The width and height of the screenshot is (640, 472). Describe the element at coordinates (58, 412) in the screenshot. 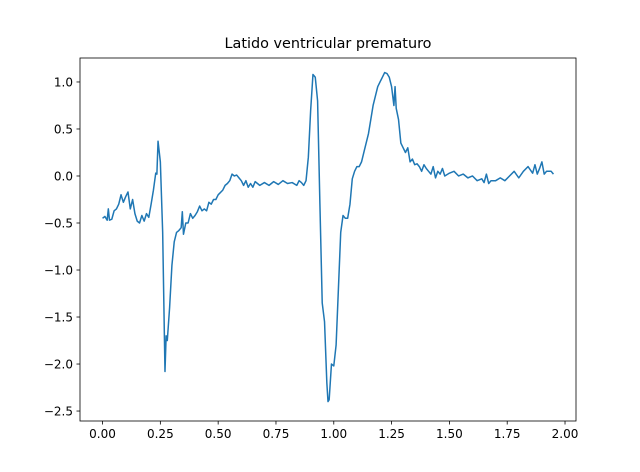

I see `y-tick-label: −2.5` at that location.